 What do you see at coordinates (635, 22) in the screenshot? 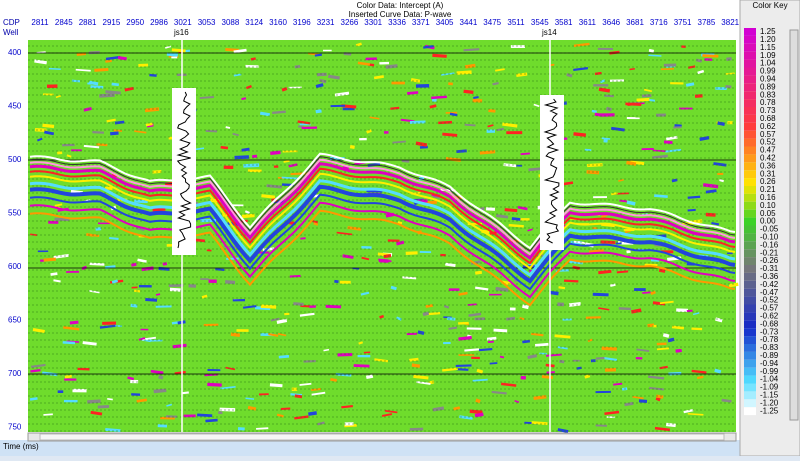
I see `cdp-label: 3681` at bounding box center [635, 22].